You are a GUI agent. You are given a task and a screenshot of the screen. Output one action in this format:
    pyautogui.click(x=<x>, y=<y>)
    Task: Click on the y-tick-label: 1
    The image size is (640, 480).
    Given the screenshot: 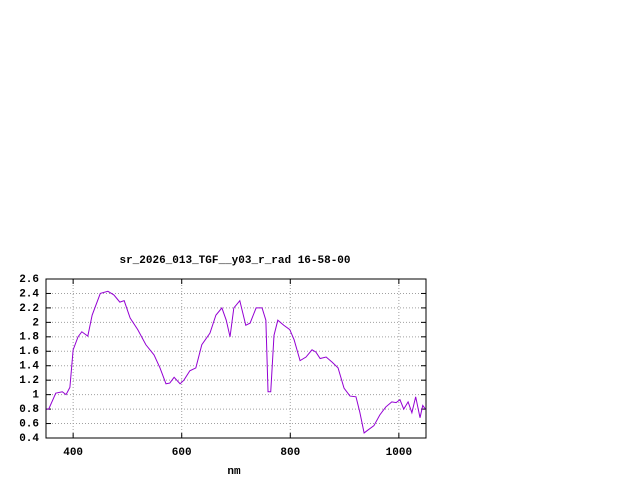 What is the action you would take?
    pyautogui.click(x=35, y=396)
    